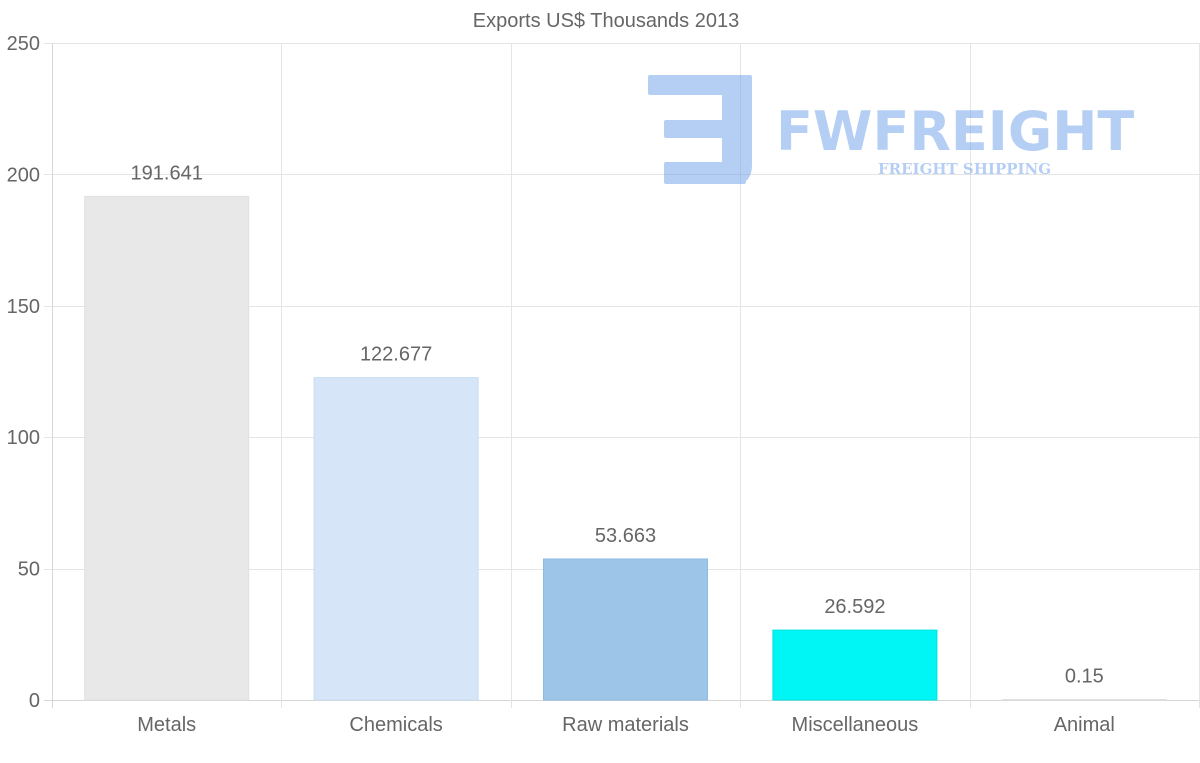  I want to click on data-label: 53.663, so click(625, 536).